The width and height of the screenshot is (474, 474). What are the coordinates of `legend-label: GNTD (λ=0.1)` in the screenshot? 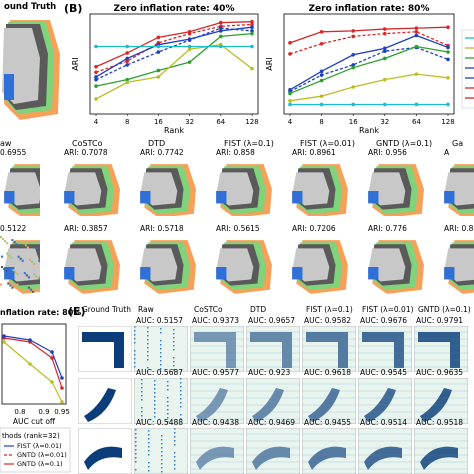 It's located at (40, 464).